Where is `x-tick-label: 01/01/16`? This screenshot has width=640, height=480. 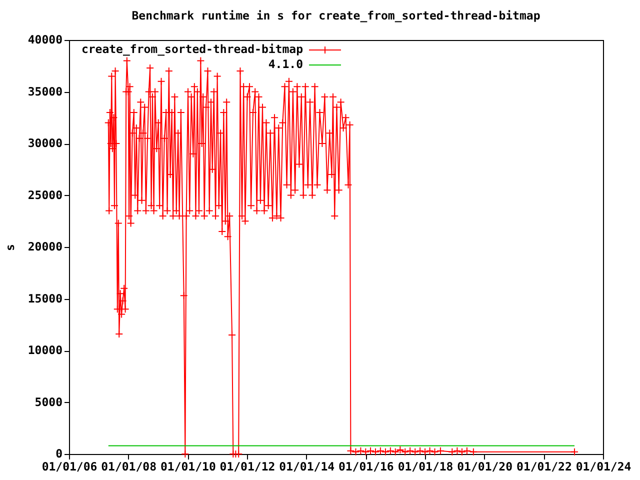 x-tick-label: 01/01/16 is located at coordinates (366, 467).